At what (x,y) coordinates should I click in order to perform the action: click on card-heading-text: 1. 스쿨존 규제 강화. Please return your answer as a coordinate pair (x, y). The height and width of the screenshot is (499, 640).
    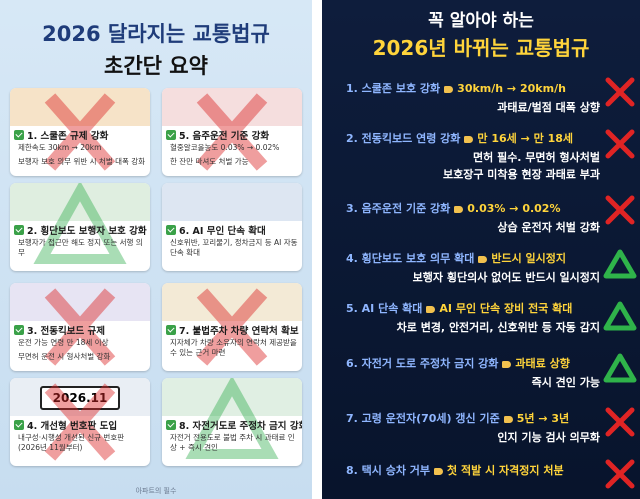
    Looking at the image, I should click on (68, 136).